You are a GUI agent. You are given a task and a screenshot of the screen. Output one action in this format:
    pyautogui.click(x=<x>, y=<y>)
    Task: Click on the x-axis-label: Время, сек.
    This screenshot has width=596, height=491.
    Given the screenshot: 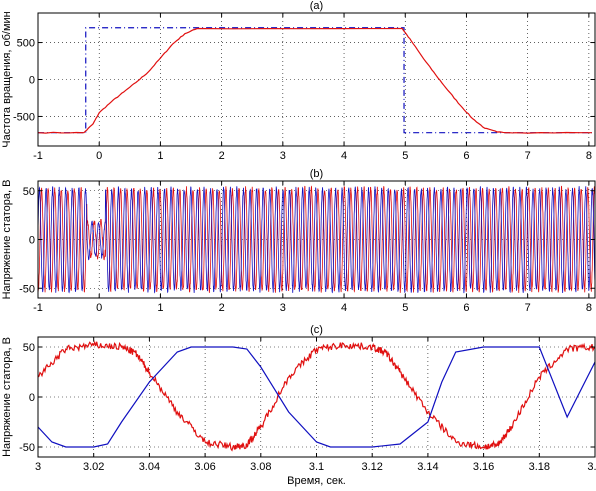 What is the action you would take?
    pyautogui.click(x=316, y=481)
    